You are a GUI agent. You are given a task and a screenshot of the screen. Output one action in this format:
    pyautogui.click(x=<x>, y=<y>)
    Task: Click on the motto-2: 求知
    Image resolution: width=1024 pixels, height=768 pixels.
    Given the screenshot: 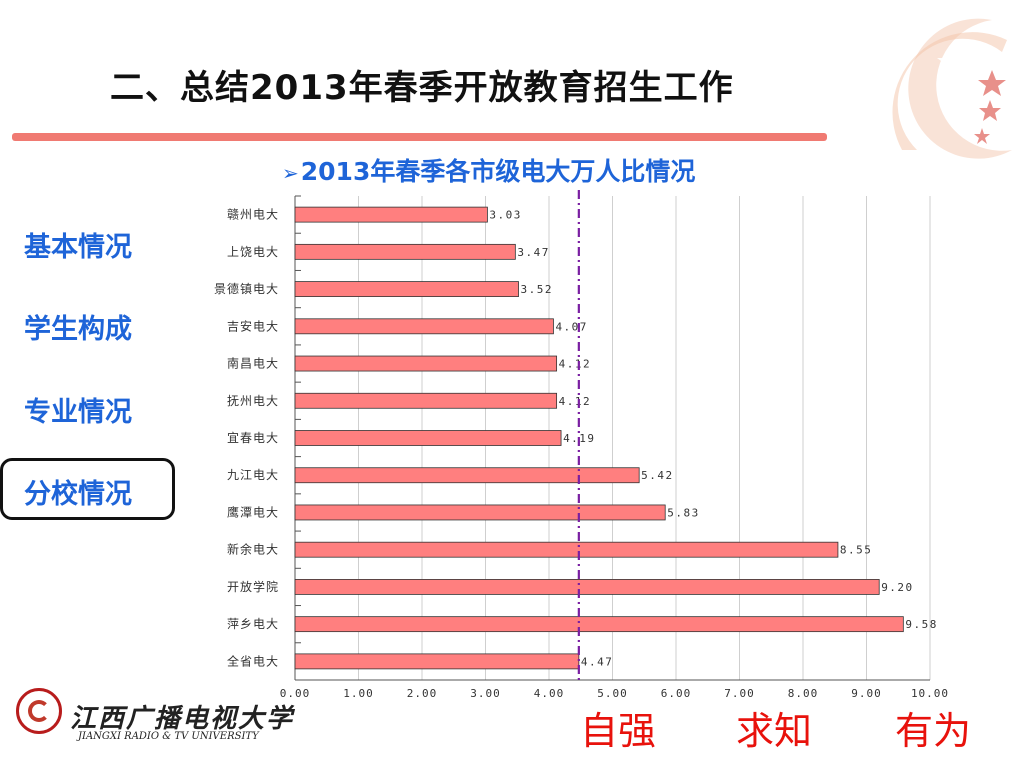 What is the action you would take?
    pyautogui.click(x=774, y=731)
    